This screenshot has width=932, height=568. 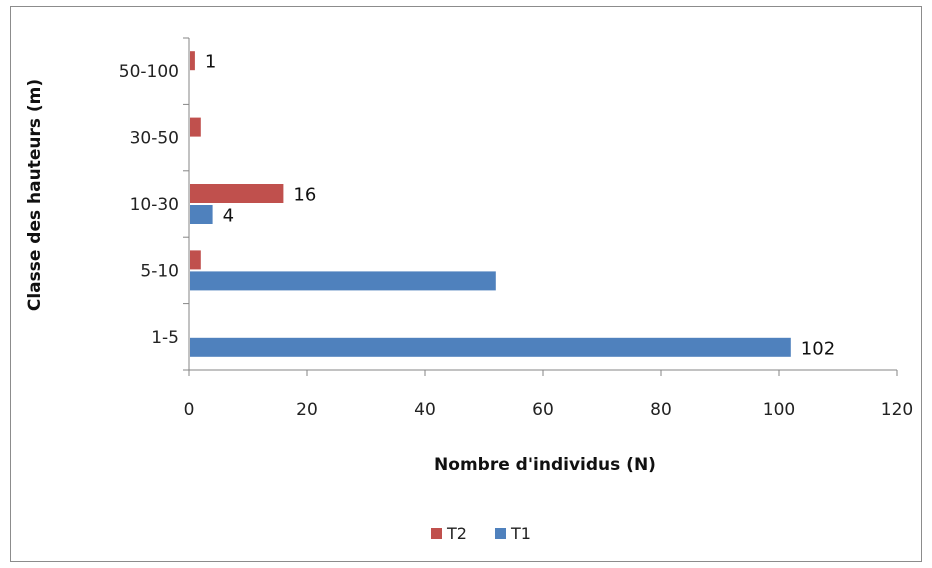 What do you see at coordinates (545, 465) in the screenshot?
I see `x-axis-title: Nombre d'individus (N)` at bounding box center [545, 465].